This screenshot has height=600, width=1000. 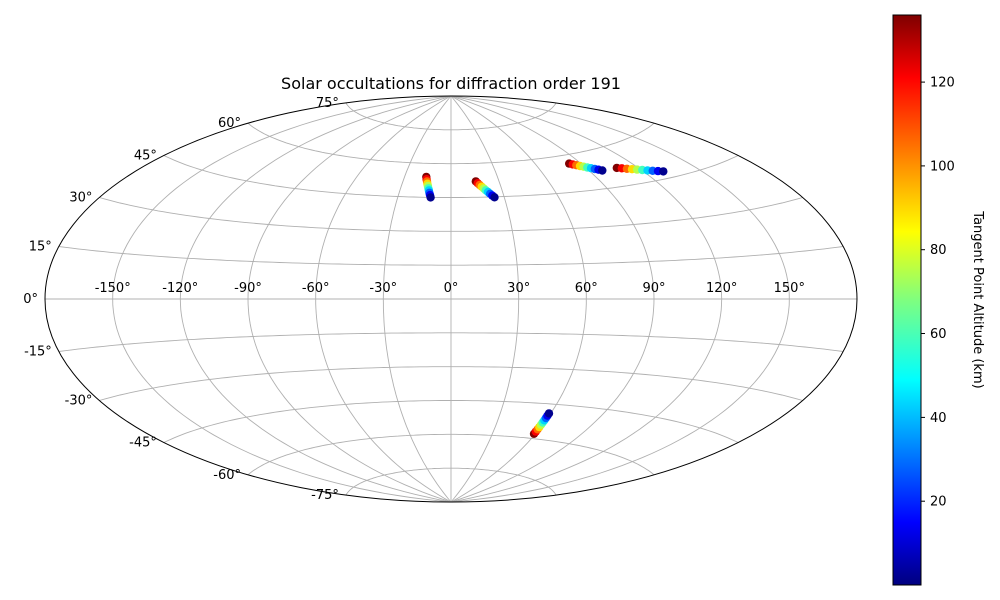 I want to click on lat-tick-label: -60°, so click(x=227, y=475).